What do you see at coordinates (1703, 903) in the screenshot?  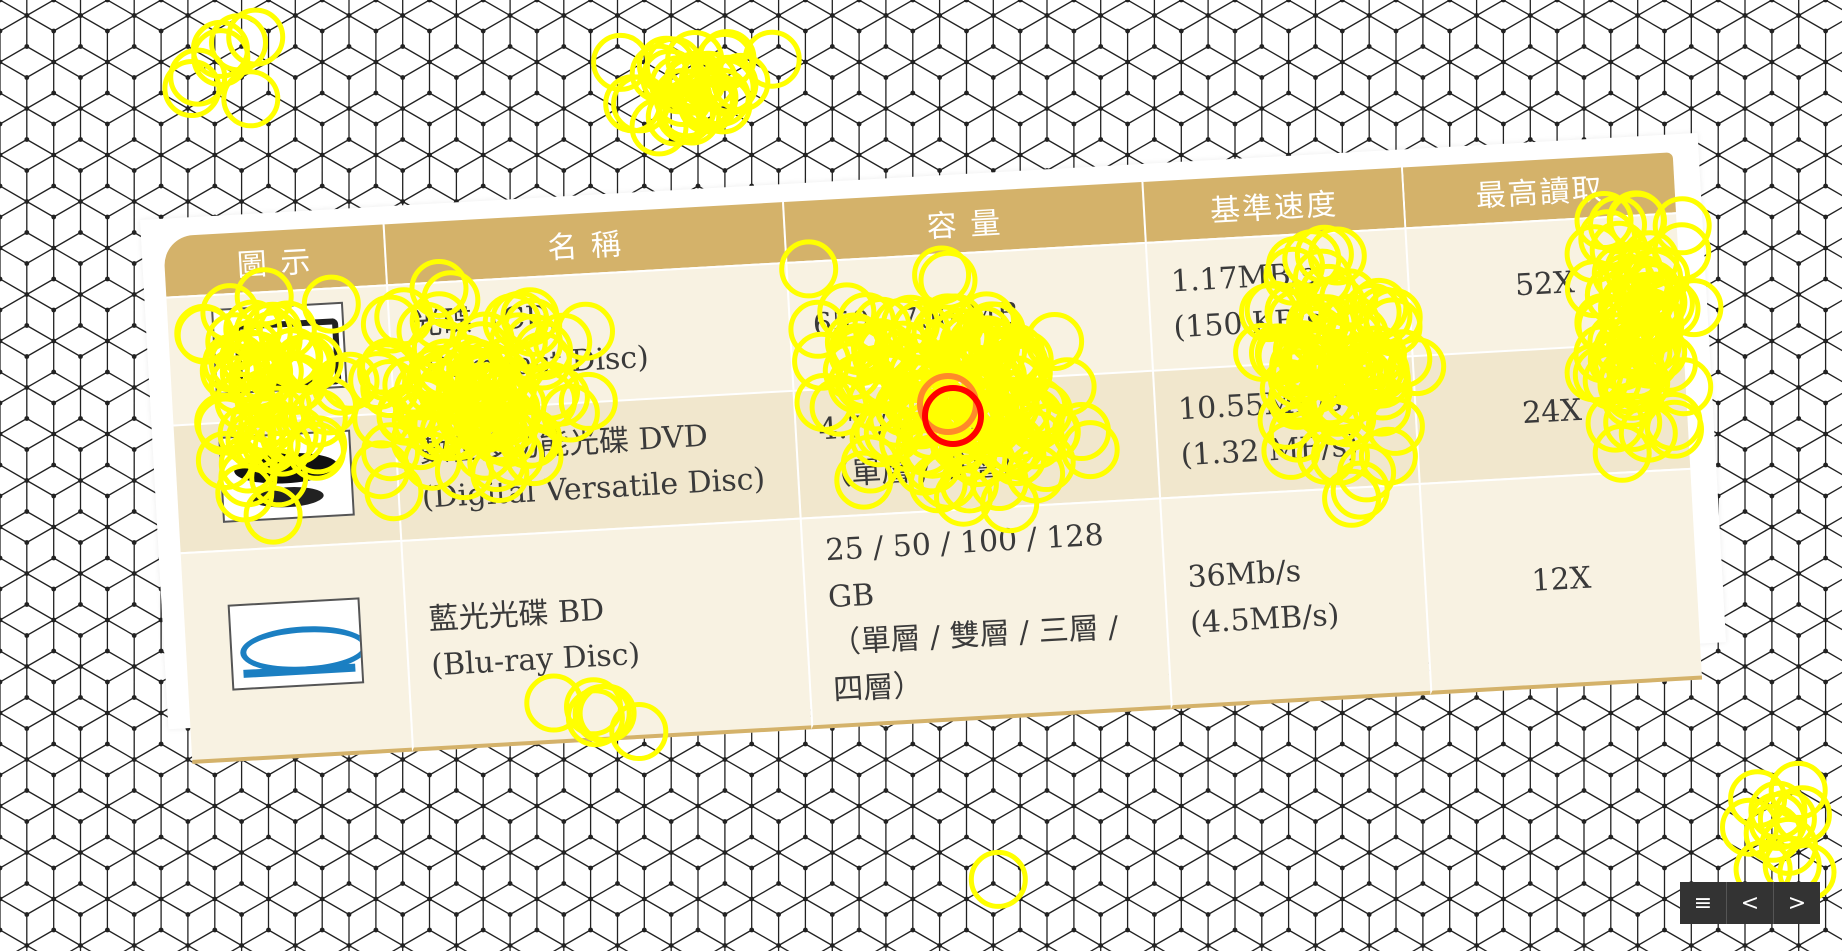 I see `menu-button: ≡` at bounding box center [1703, 903].